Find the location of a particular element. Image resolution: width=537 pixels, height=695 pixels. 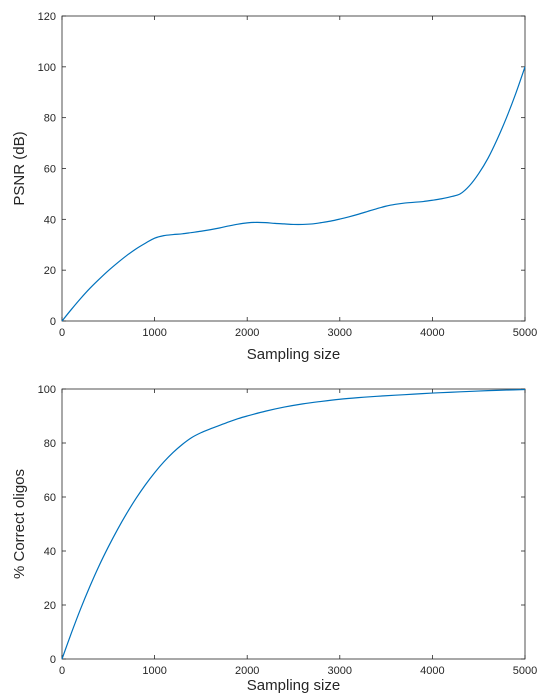

correct-oligos-y-tick-label: 100 is located at coordinates (47, 390).